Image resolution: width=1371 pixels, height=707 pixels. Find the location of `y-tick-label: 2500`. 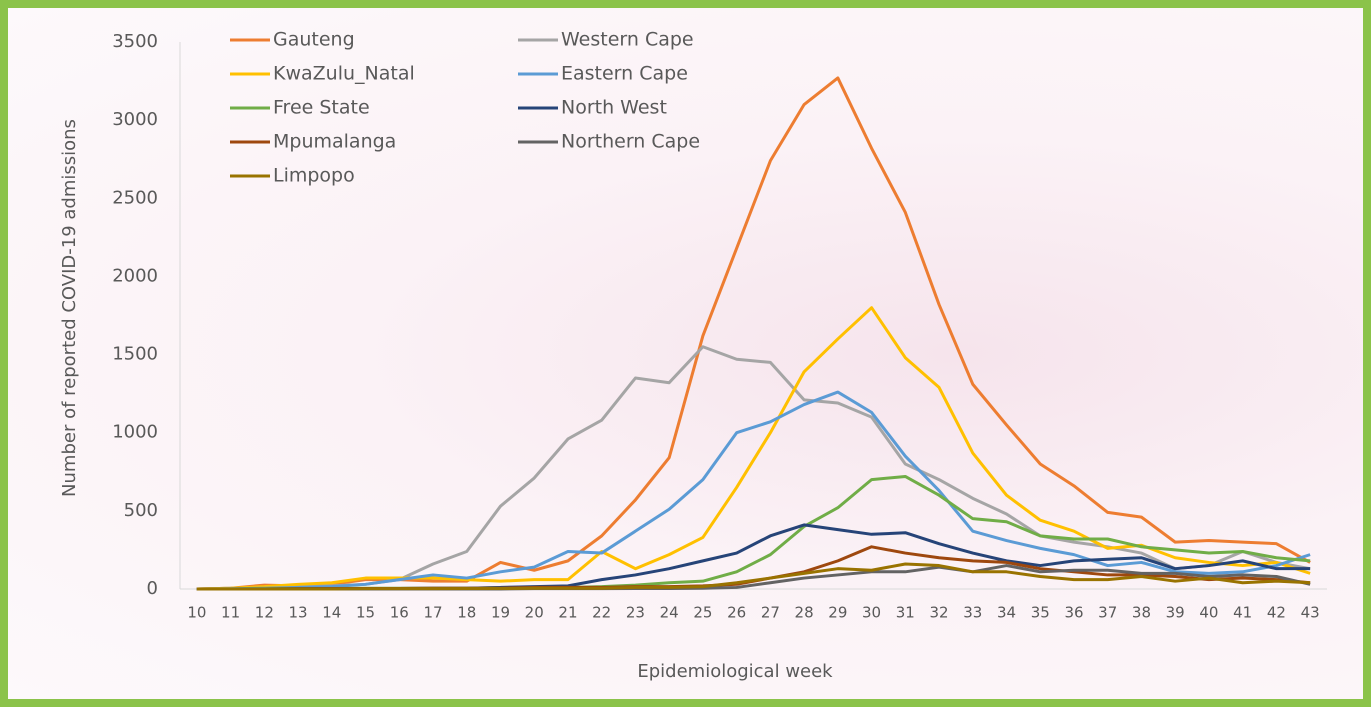

y-tick-label: 2500 is located at coordinates (135, 197).